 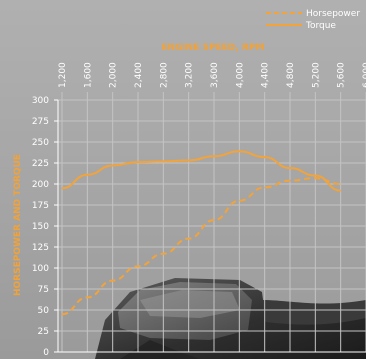 What do you see at coordinates (40, 164) in the screenshot?
I see `y-tick-label: 225` at bounding box center [40, 164].